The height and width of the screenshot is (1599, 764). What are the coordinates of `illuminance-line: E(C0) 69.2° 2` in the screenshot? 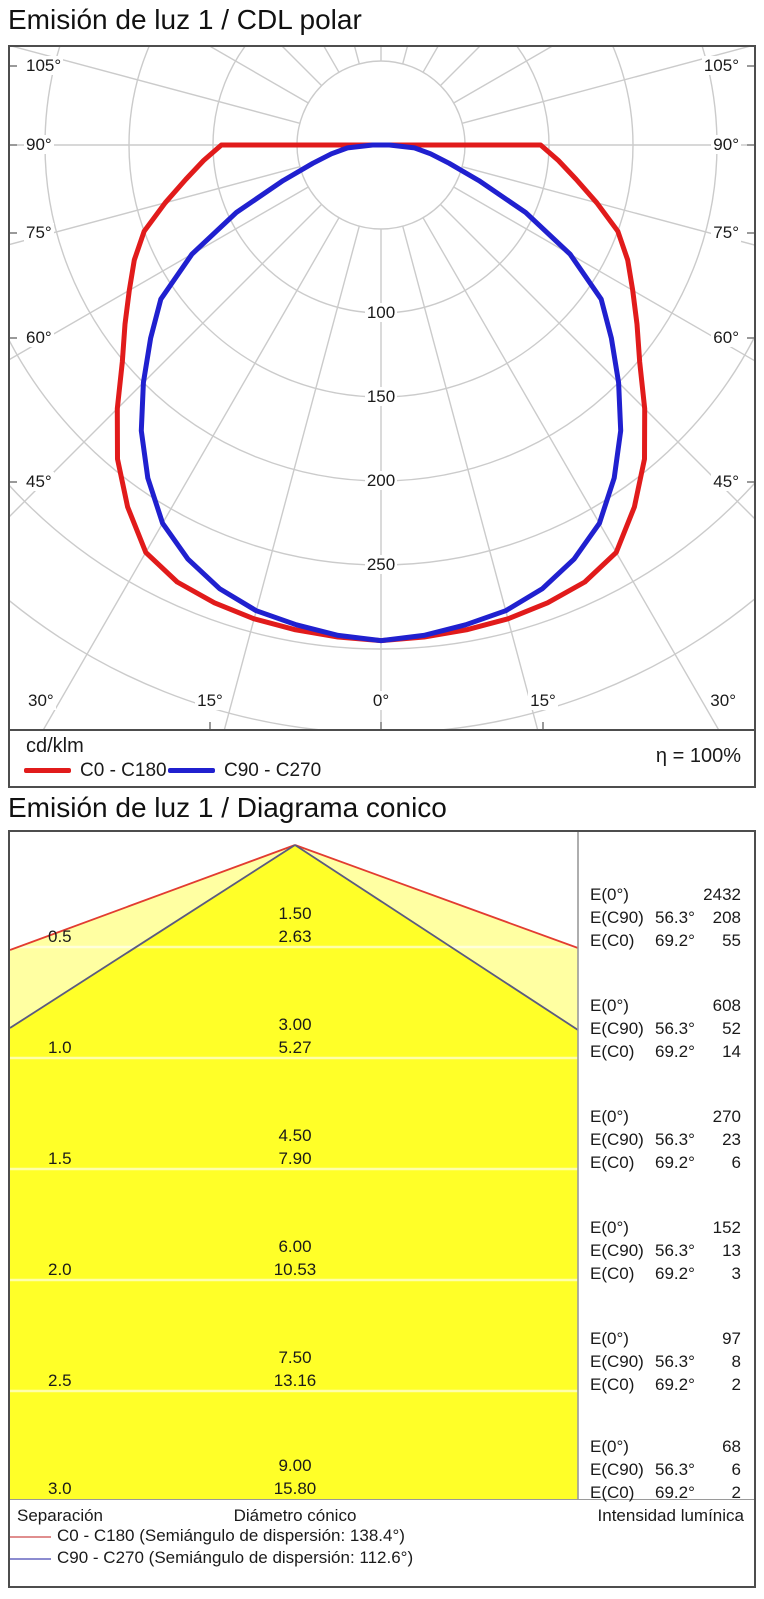 It's located at (665, 1493).